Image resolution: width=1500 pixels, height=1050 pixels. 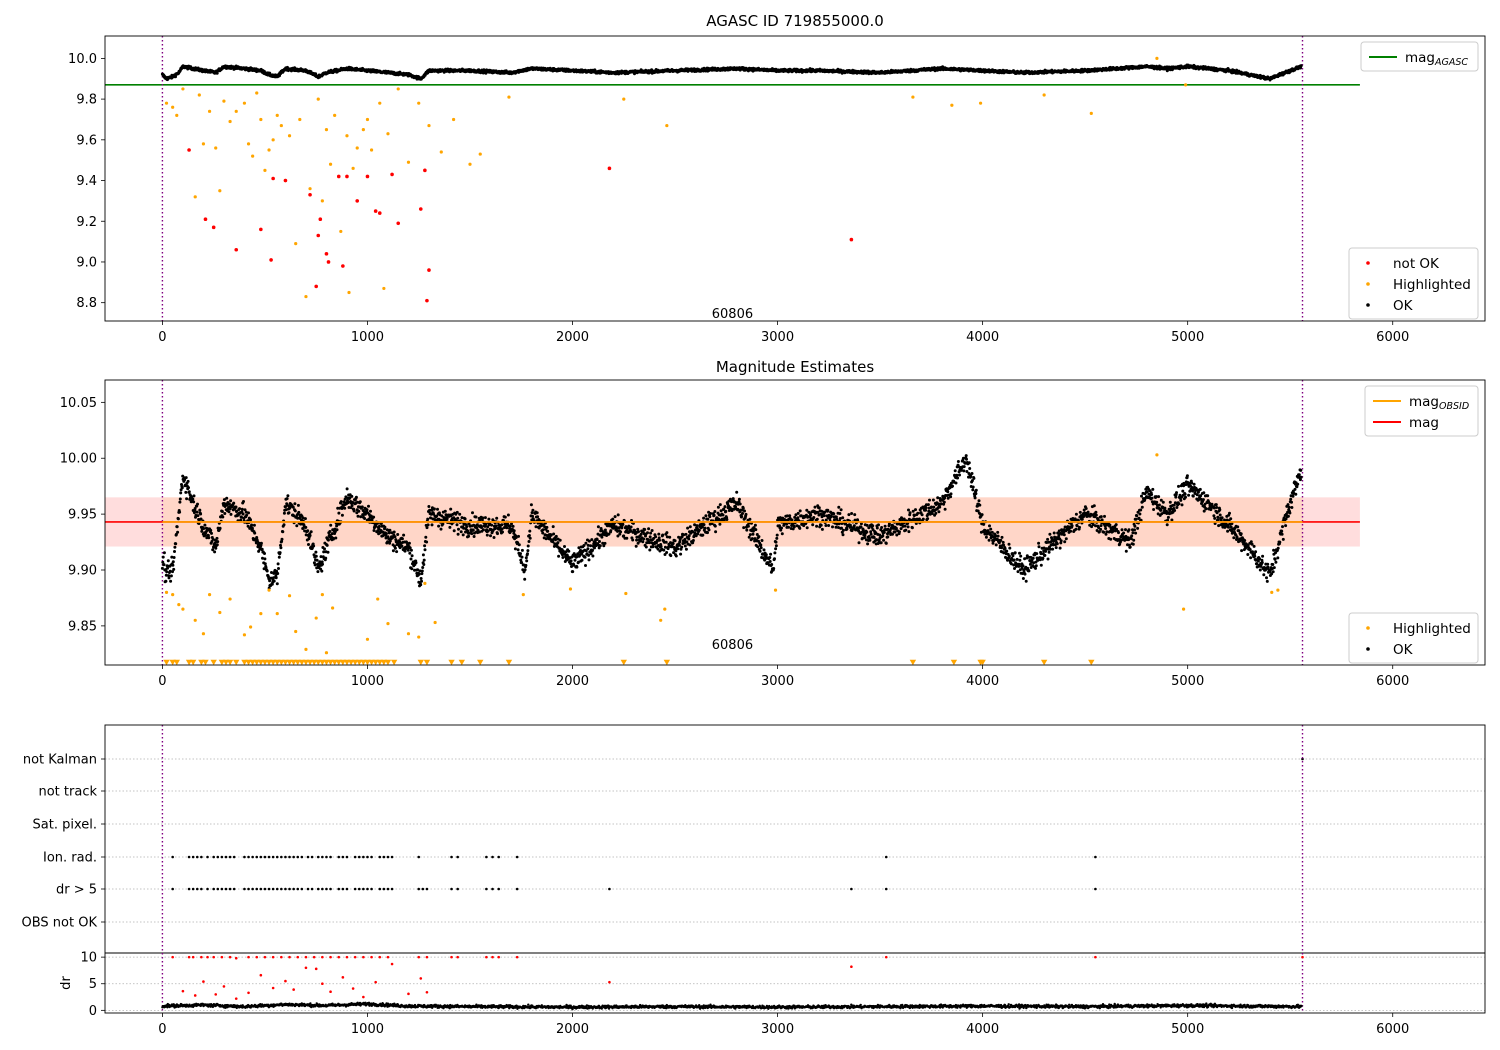 What do you see at coordinates (1368, 263) in the screenshot?
I see `legend-dot-swatch` at bounding box center [1368, 263].